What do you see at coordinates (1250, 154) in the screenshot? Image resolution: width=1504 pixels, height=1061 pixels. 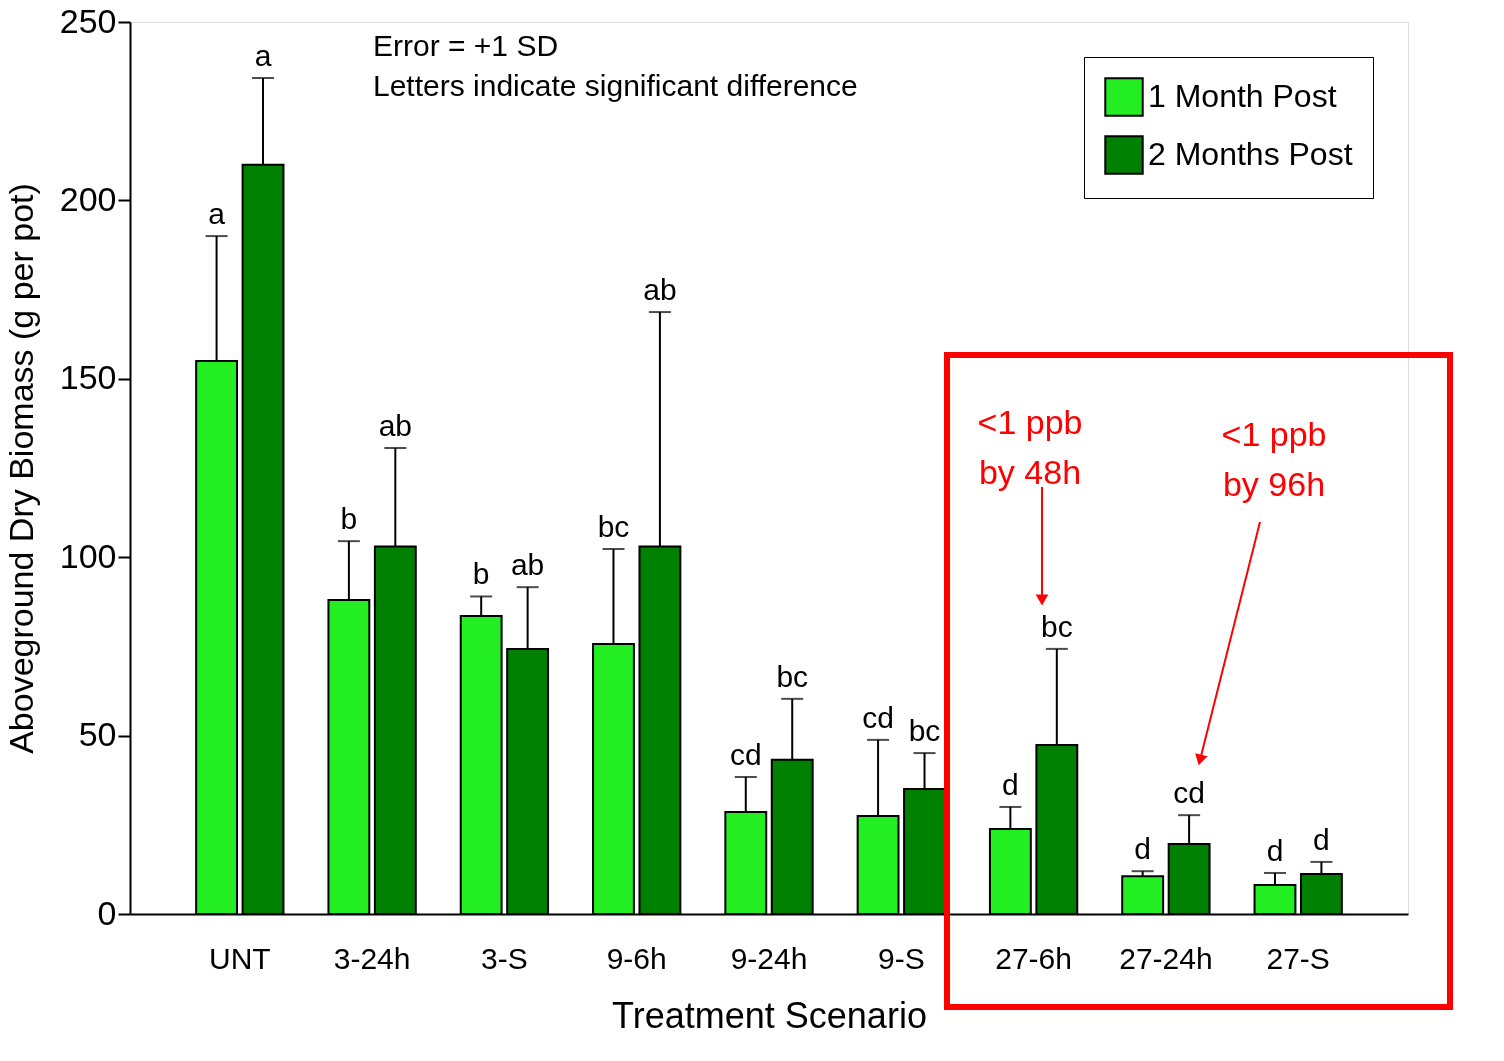 I see `legend-label: 2 Months Post` at bounding box center [1250, 154].